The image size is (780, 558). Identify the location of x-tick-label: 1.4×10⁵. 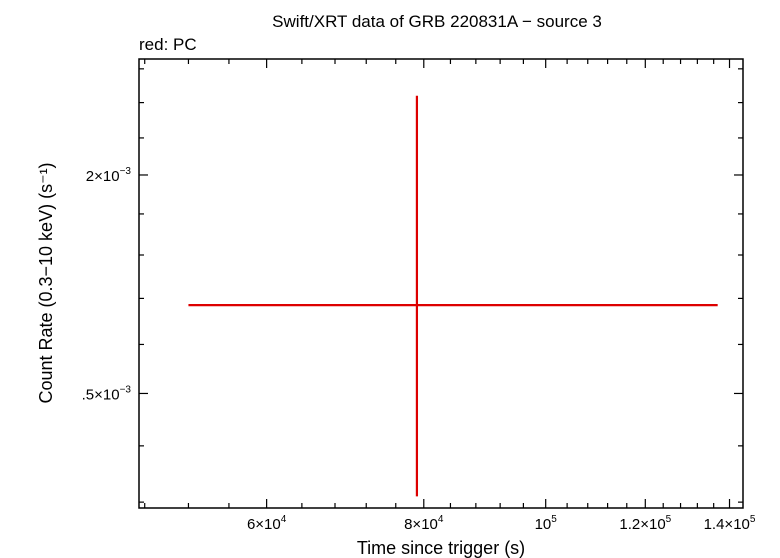
(730, 523).